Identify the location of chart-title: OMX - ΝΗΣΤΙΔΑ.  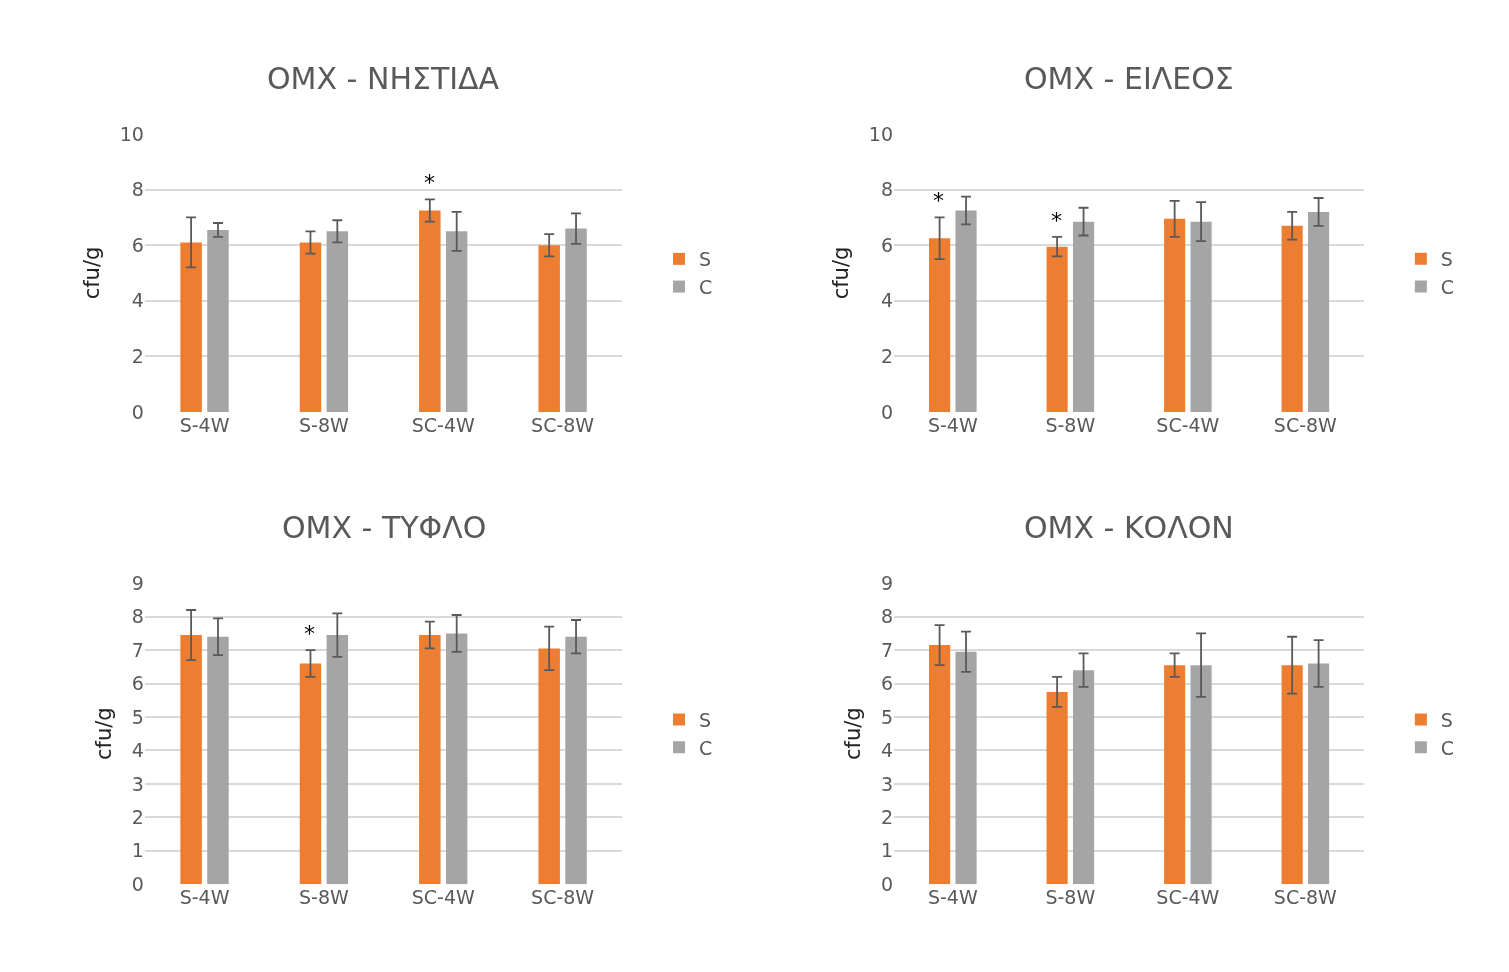
(383, 78).